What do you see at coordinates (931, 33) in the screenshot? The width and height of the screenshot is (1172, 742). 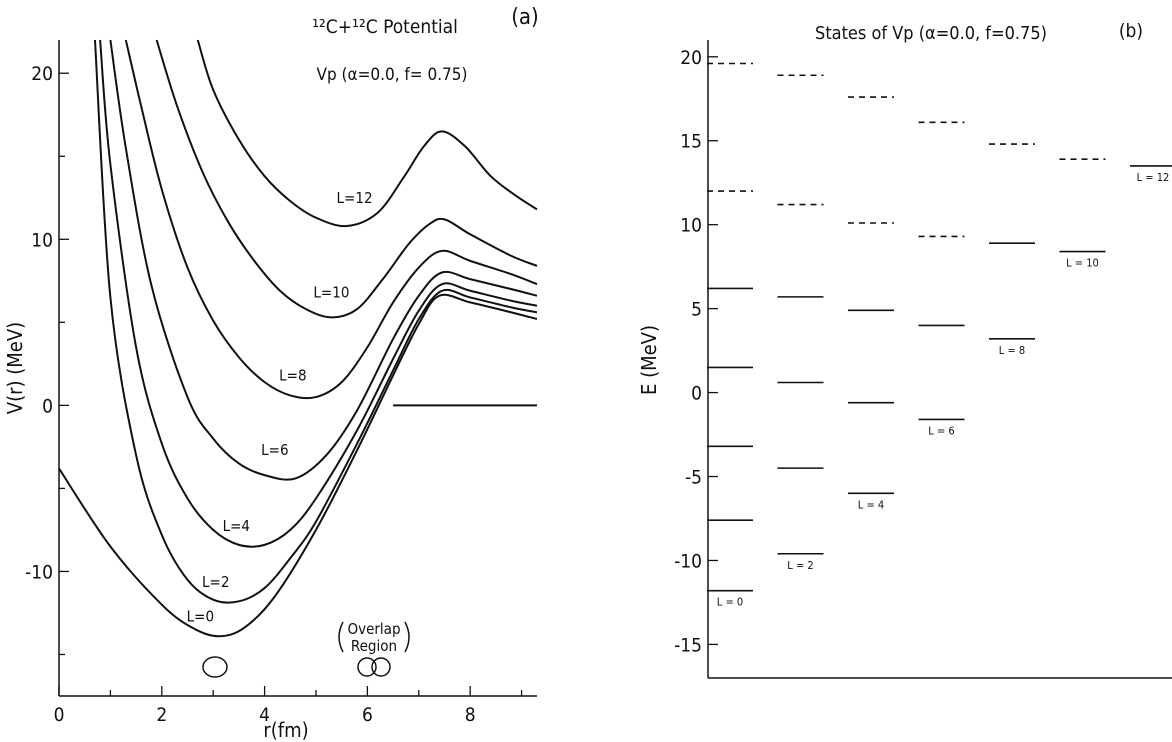 I see `panel-b-title: States of Vp (α=0.0, f=0.75)` at bounding box center [931, 33].